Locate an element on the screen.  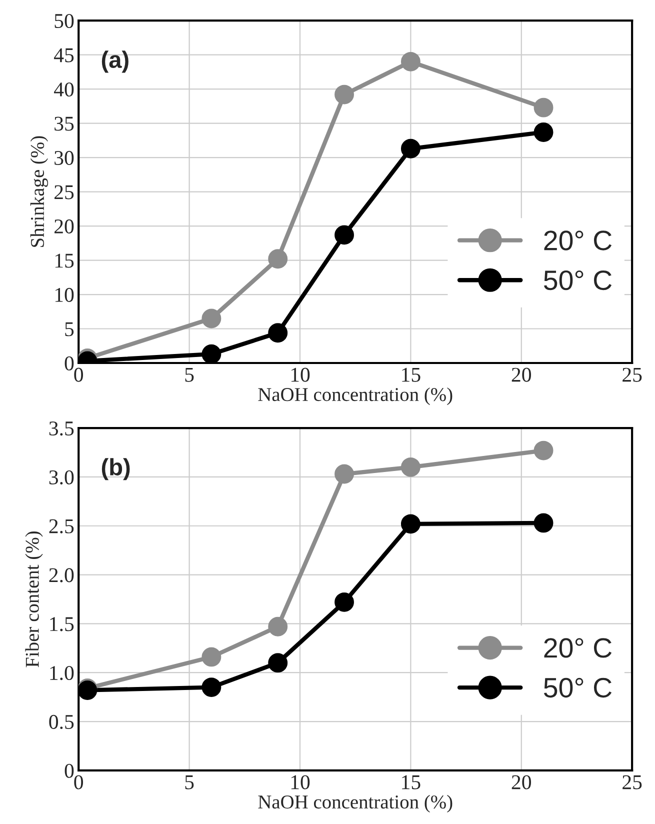
y-tick-label: 2.0 is located at coordinates (61, 575).